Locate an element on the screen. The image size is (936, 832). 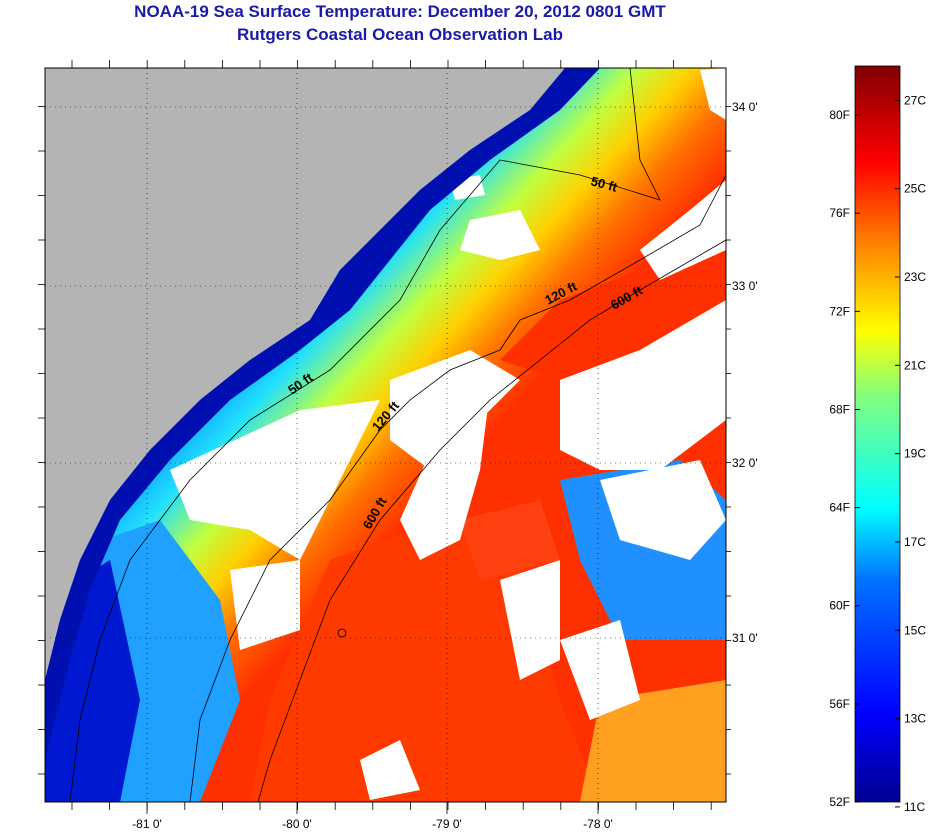
colorbar-c-label: 25C is located at coordinates (915, 189).